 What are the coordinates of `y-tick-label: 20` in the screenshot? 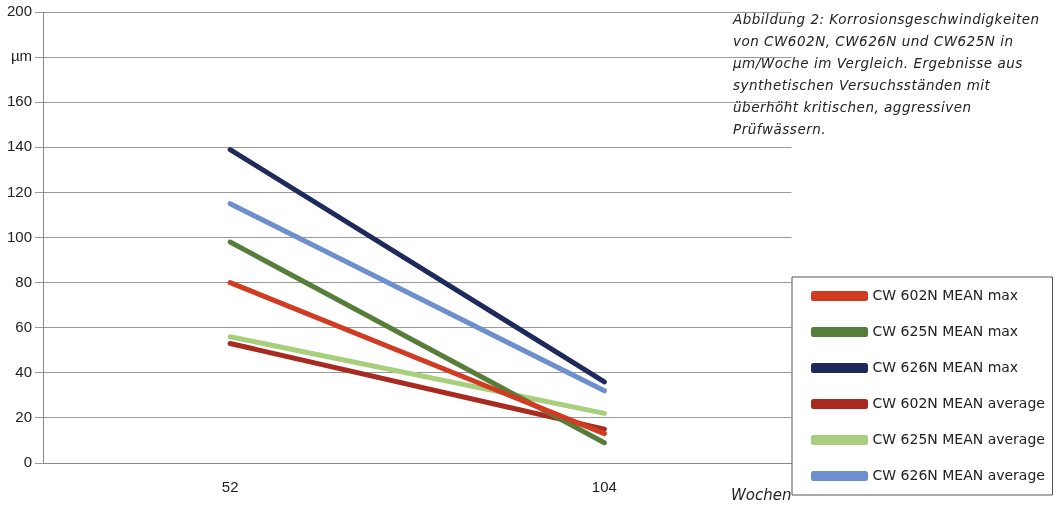 It's located at (24, 417).